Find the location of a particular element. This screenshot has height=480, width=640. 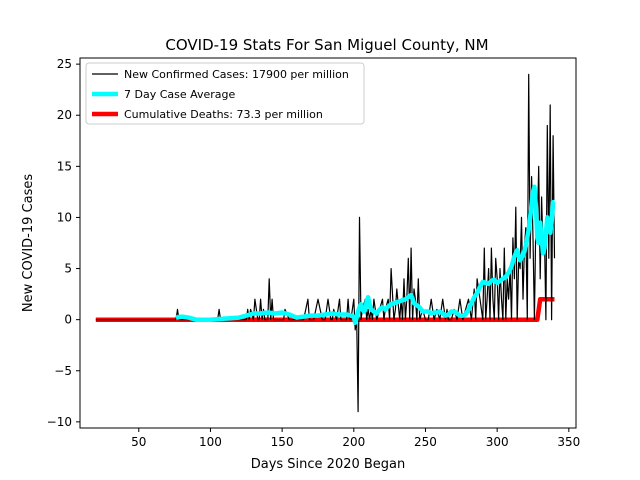

x-tick-label: 200 is located at coordinates (353, 442).